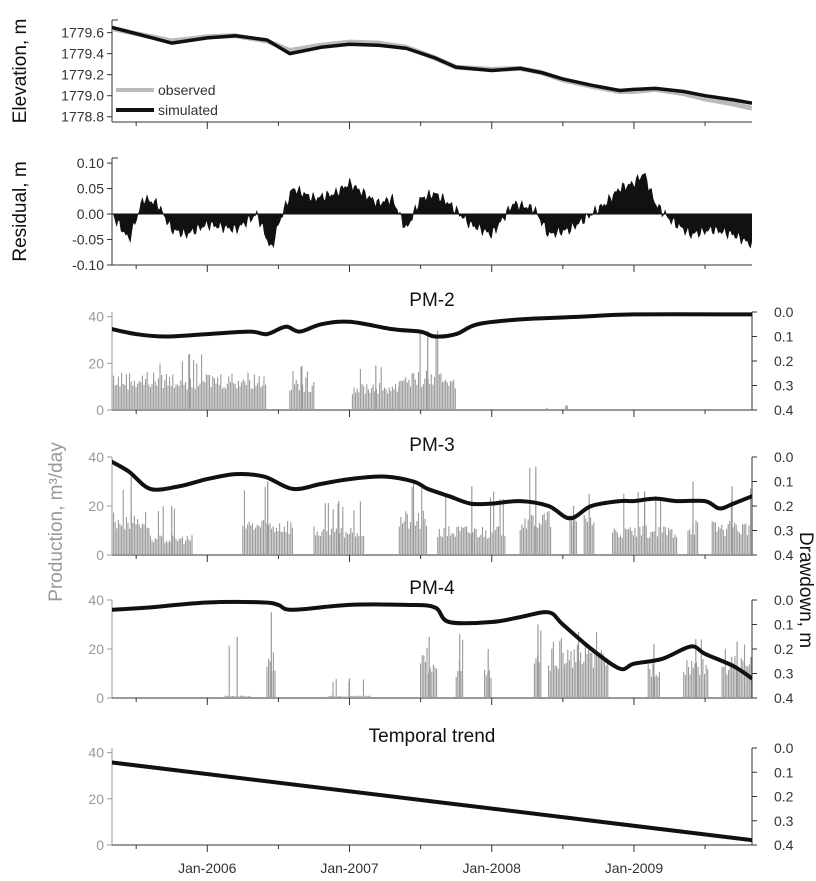 This screenshot has width=816, height=881. Describe the element at coordinates (20, 71) in the screenshot. I see `elevation-axis-label: Elevation, m` at that location.